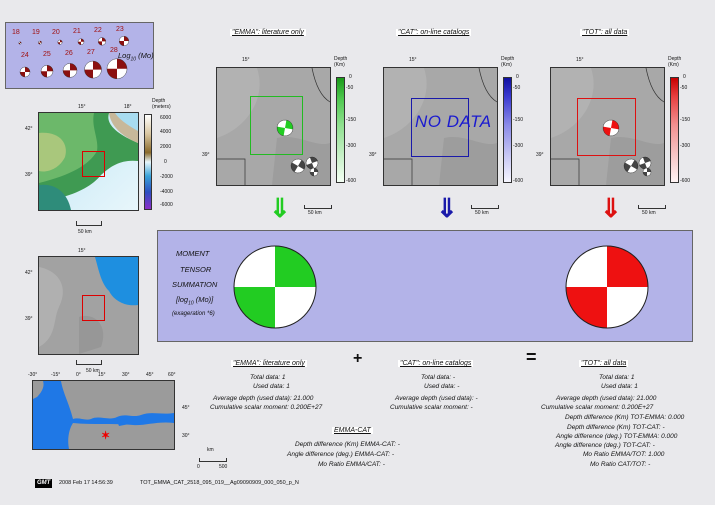  Describe the element at coordinates (195, 284) in the screenshot. I see `summation-line-3: SUMMATION` at that location.